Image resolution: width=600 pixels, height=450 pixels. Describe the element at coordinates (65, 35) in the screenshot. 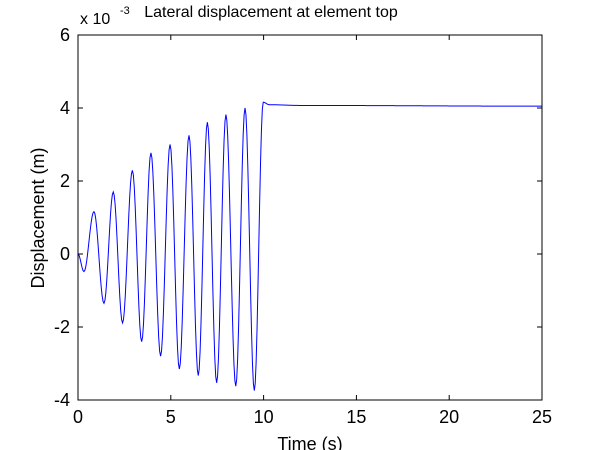

I see `y-tick-label: 6` at that location.